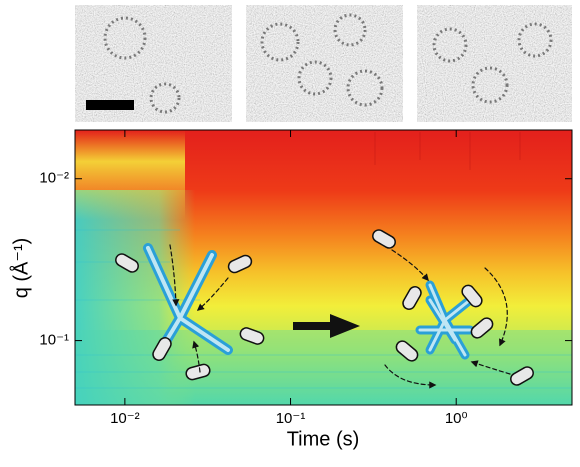 This screenshot has height=467, width=580. What do you see at coordinates (291, 418) in the screenshot?
I see `x-tick-label: 10⁻¹` at bounding box center [291, 418].